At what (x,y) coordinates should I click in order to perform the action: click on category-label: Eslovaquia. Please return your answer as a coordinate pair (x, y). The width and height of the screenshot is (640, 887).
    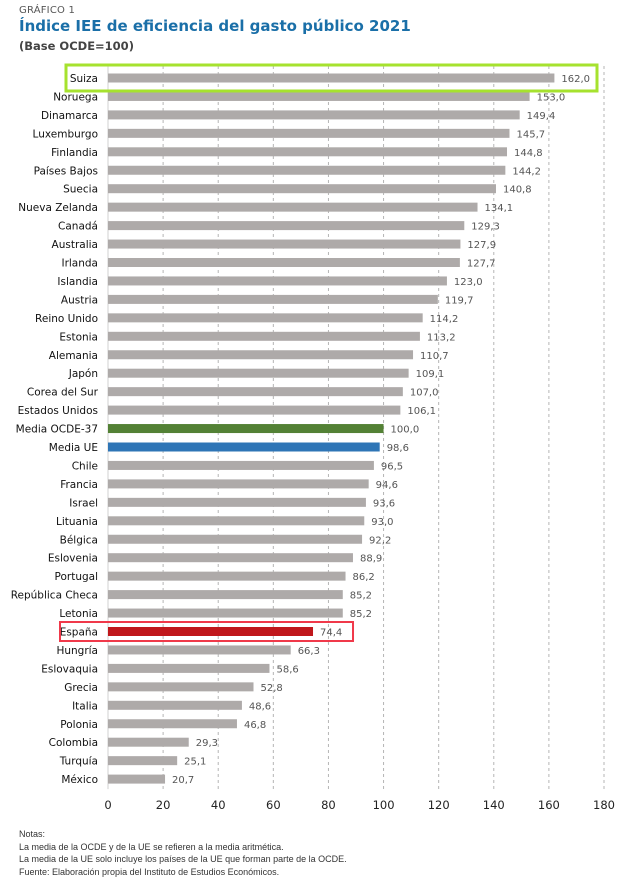
    Looking at the image, I should click on (69, 669).